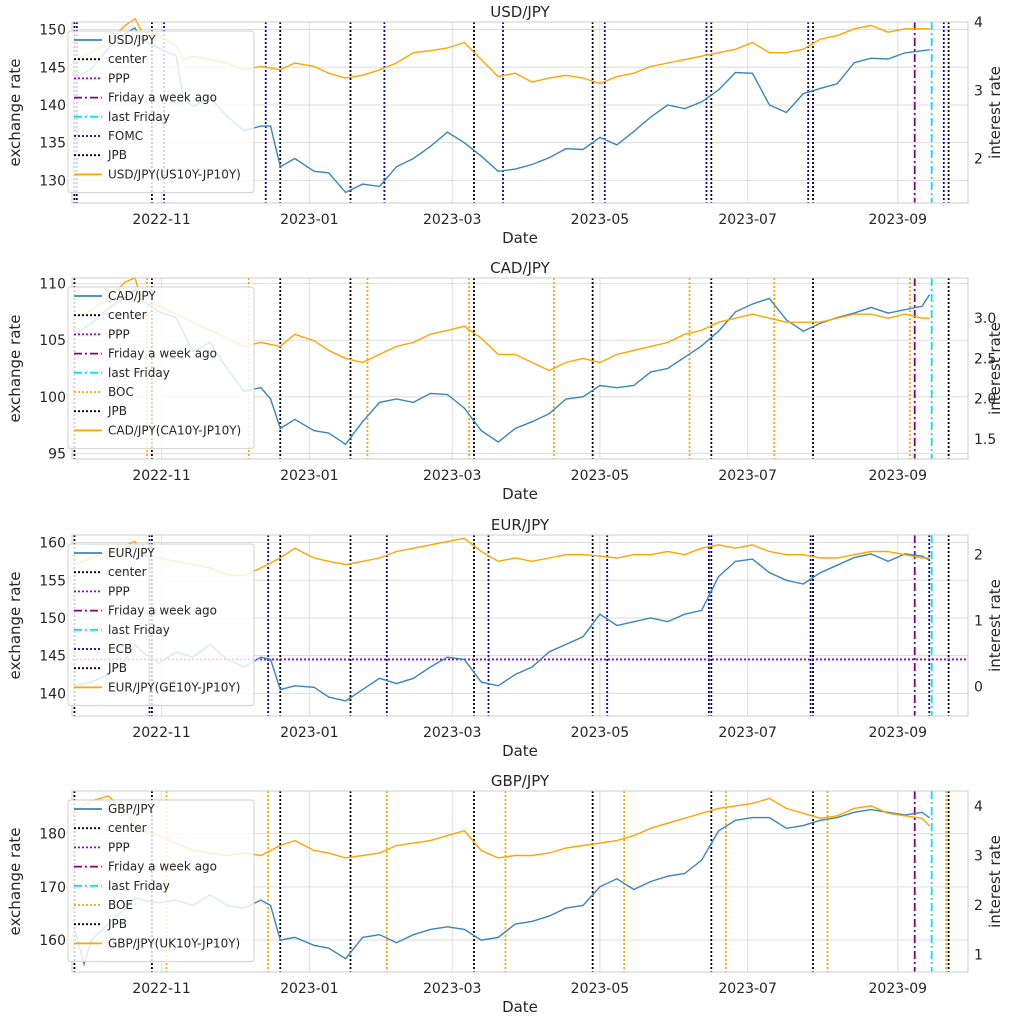  I want to click on y-tick-label: 95, so click(57, 454).